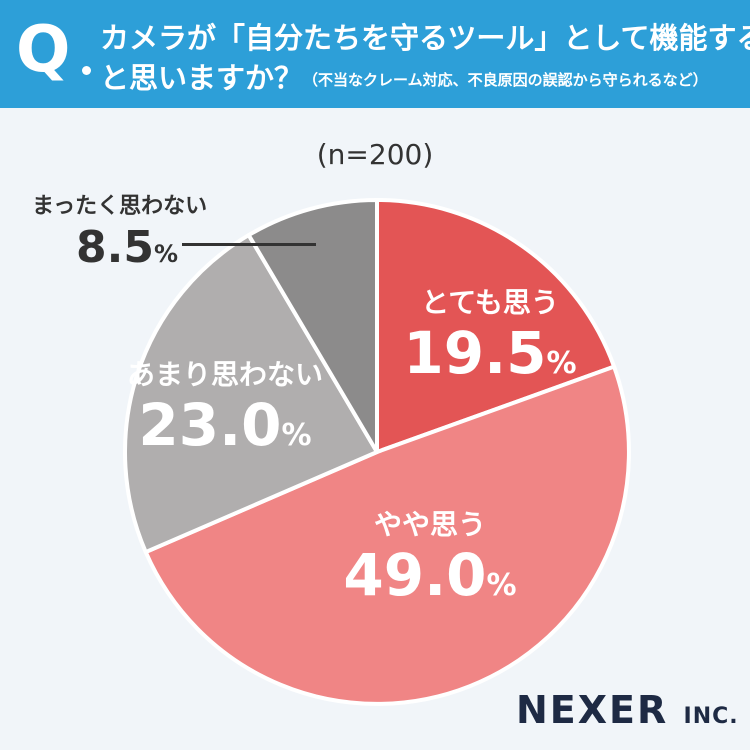 This screenshot has width=750, height=750. Describe the element at coordinates (165, 254) in the screenshot. I see `slice-unit-mattaku: %` at that location.